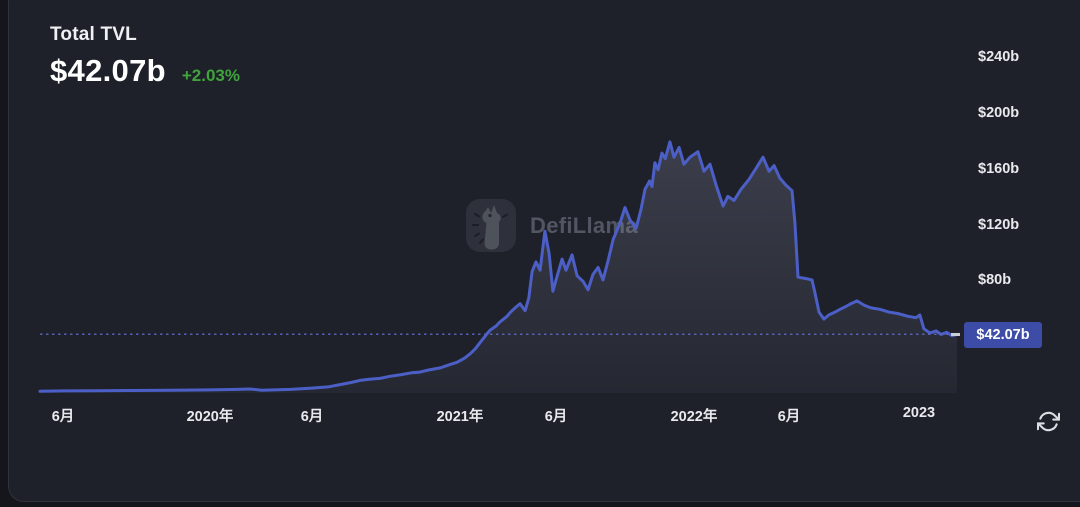  I want to click on y-axis-label: $240b, so click(999, 57).